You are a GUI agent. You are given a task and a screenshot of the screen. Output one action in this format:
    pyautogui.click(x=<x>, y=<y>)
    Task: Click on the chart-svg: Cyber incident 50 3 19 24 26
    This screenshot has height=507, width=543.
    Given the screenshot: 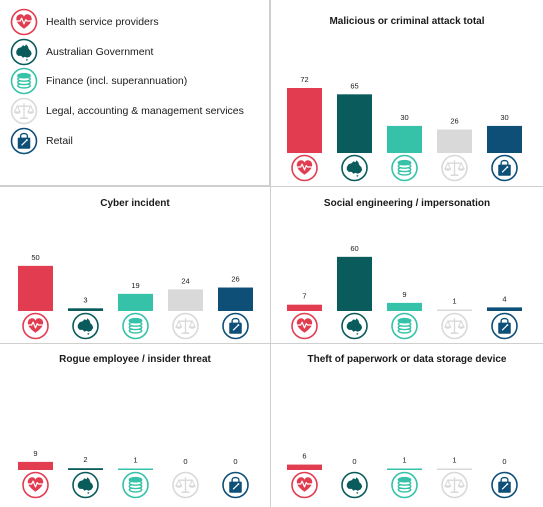 What is the action you would take?
    pyautogui.click(x=135, y=269)
    